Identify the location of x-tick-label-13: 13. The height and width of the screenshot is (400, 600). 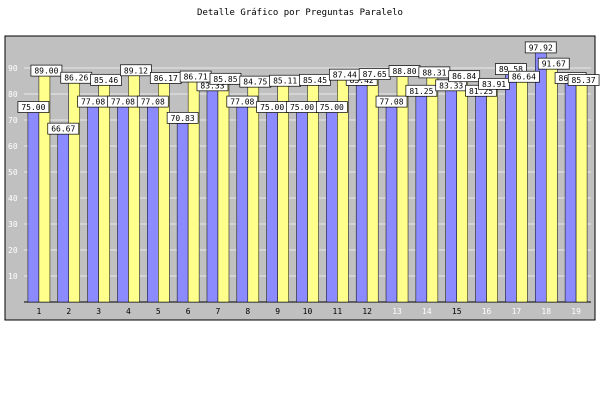
(397, 311).